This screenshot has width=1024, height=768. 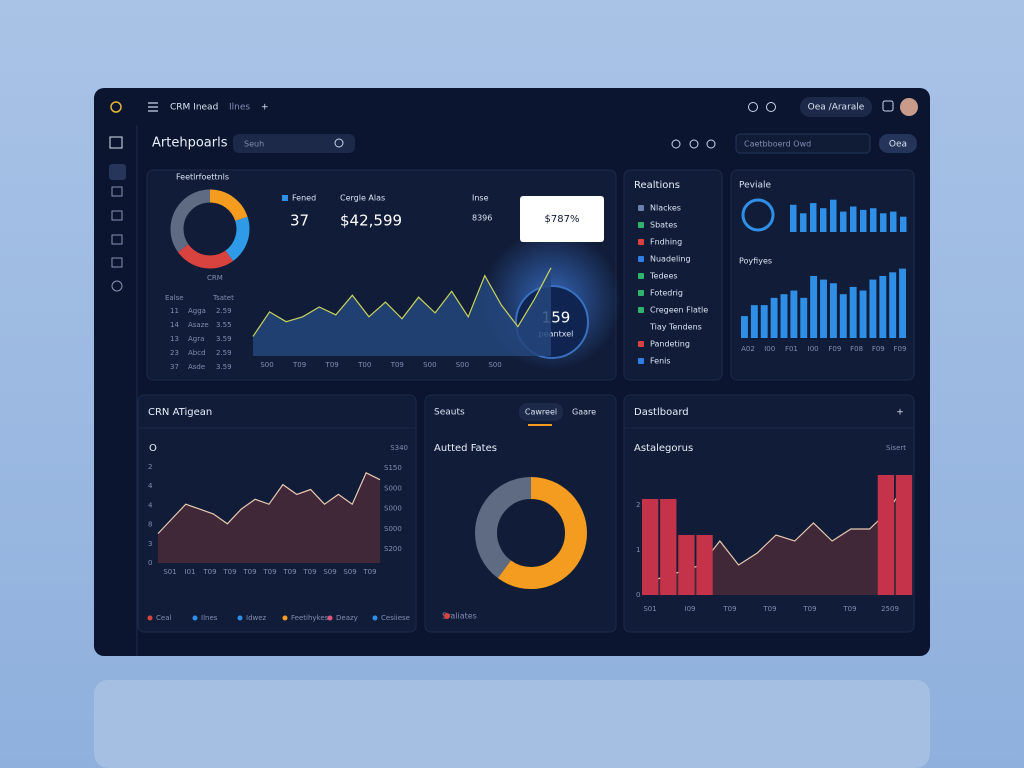 I want to click on crm-corner: S340, so click(x=399, y=448).